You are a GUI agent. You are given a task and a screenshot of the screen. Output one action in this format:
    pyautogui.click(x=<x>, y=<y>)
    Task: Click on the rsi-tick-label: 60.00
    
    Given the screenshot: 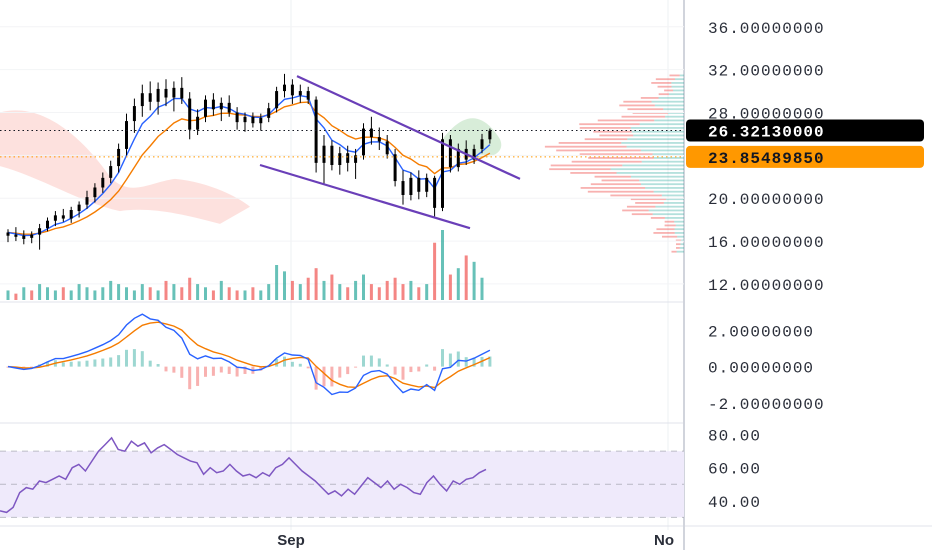 What is the action you would take?
    pyautogui.click(x=734, y=470)
    